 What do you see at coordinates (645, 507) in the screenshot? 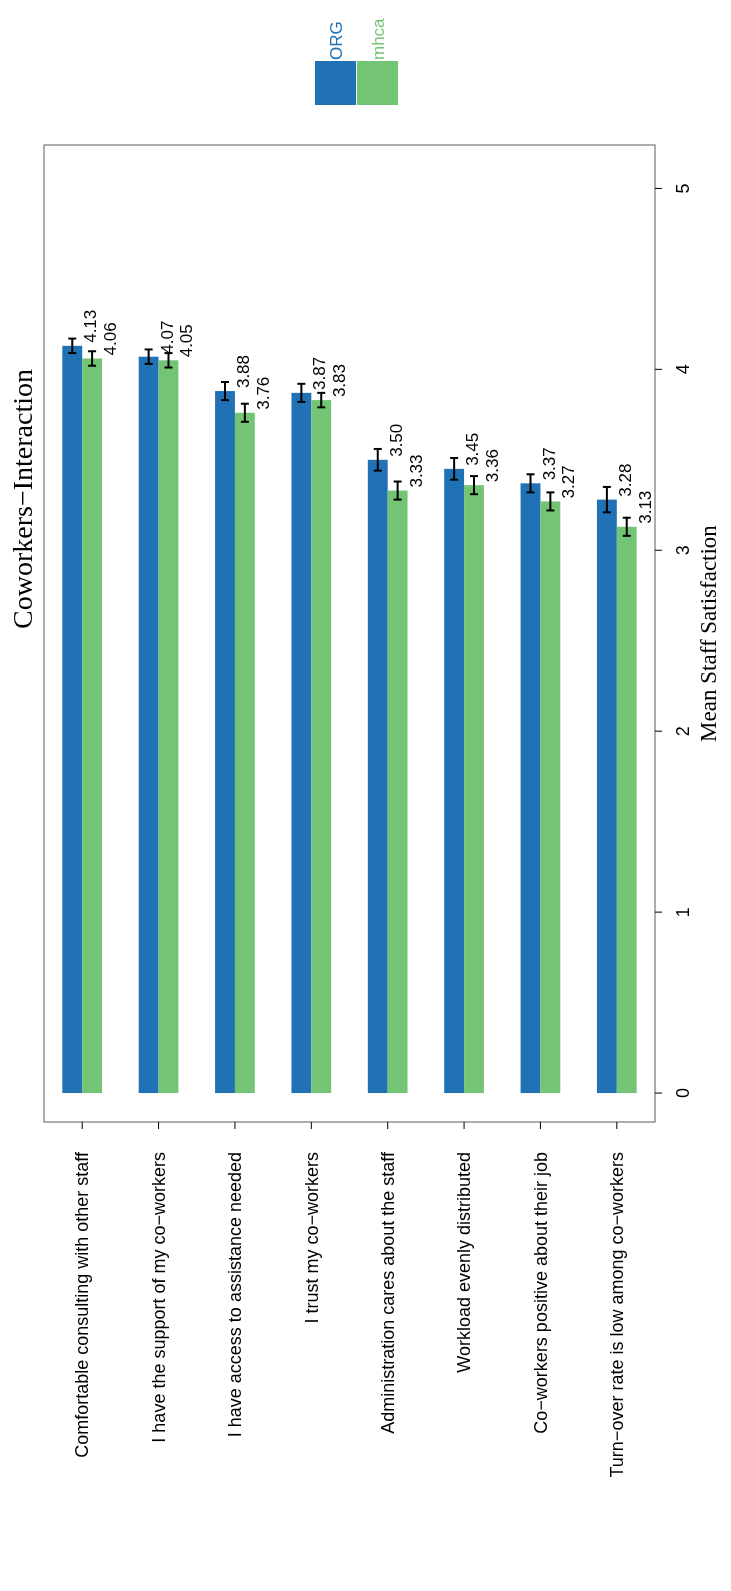
I see `data-label: 3.13` at bounding box center [645, 507].